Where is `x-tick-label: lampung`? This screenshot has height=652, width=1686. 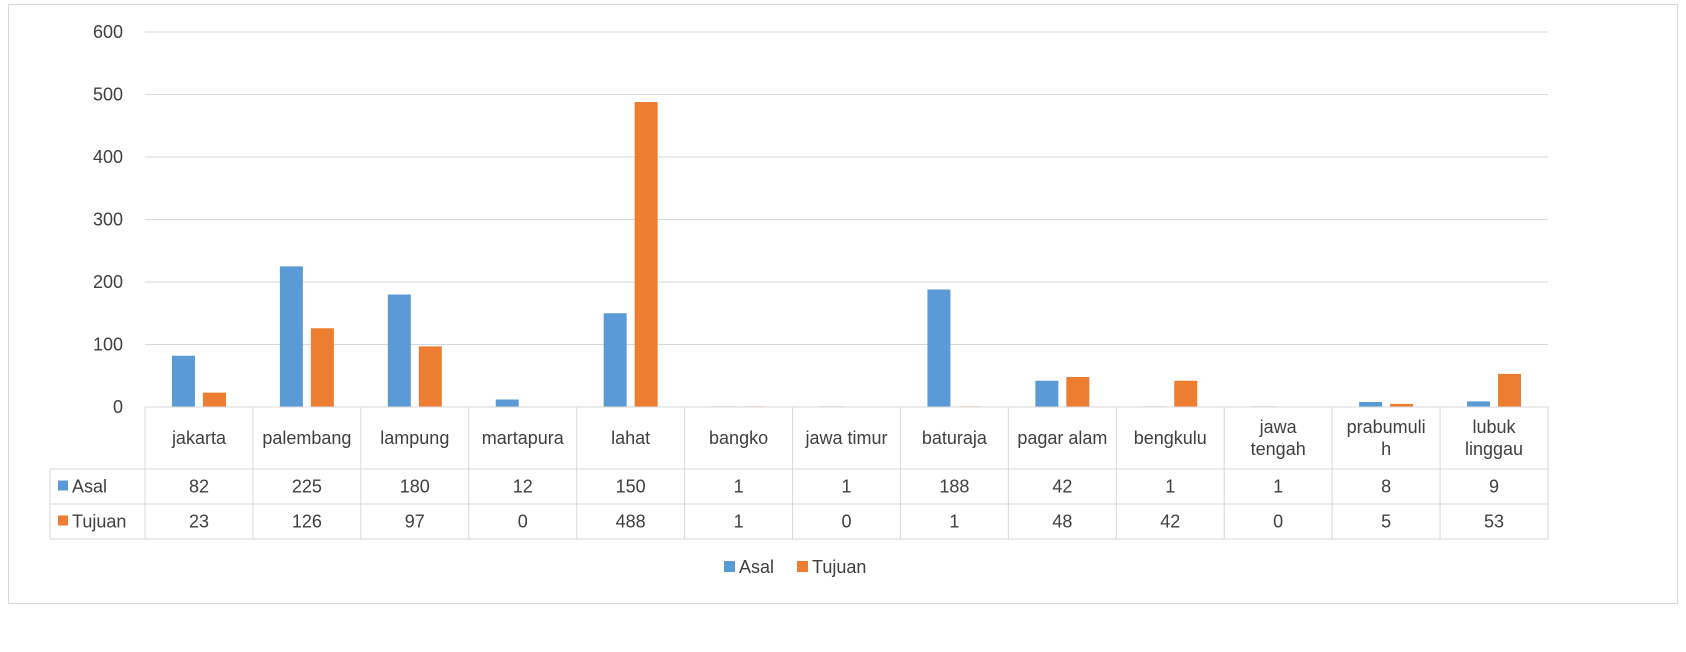
x-tick-label: lampung is located at coordinates (414, 438).